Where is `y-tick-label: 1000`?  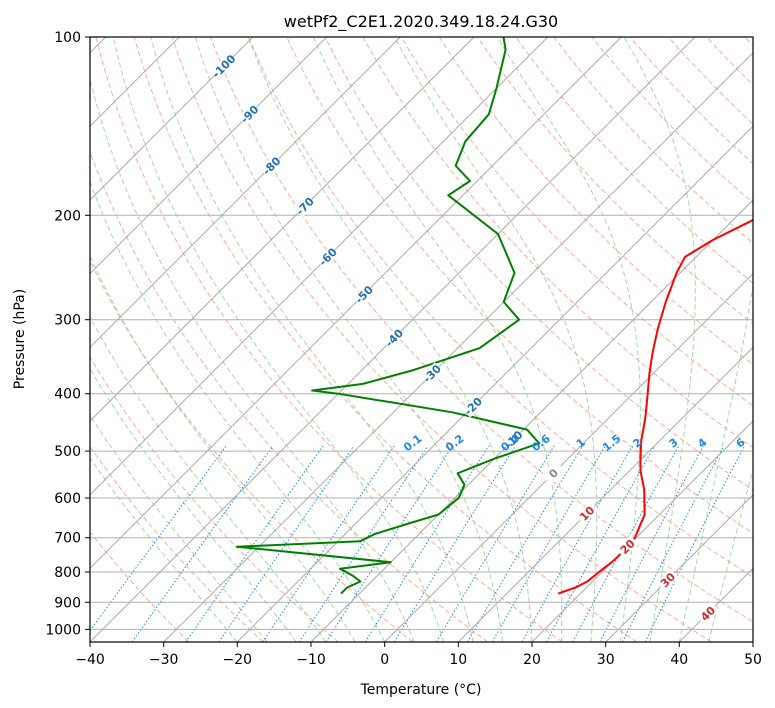
y-tick-label: 1000 is located at coordinates (63, 630).